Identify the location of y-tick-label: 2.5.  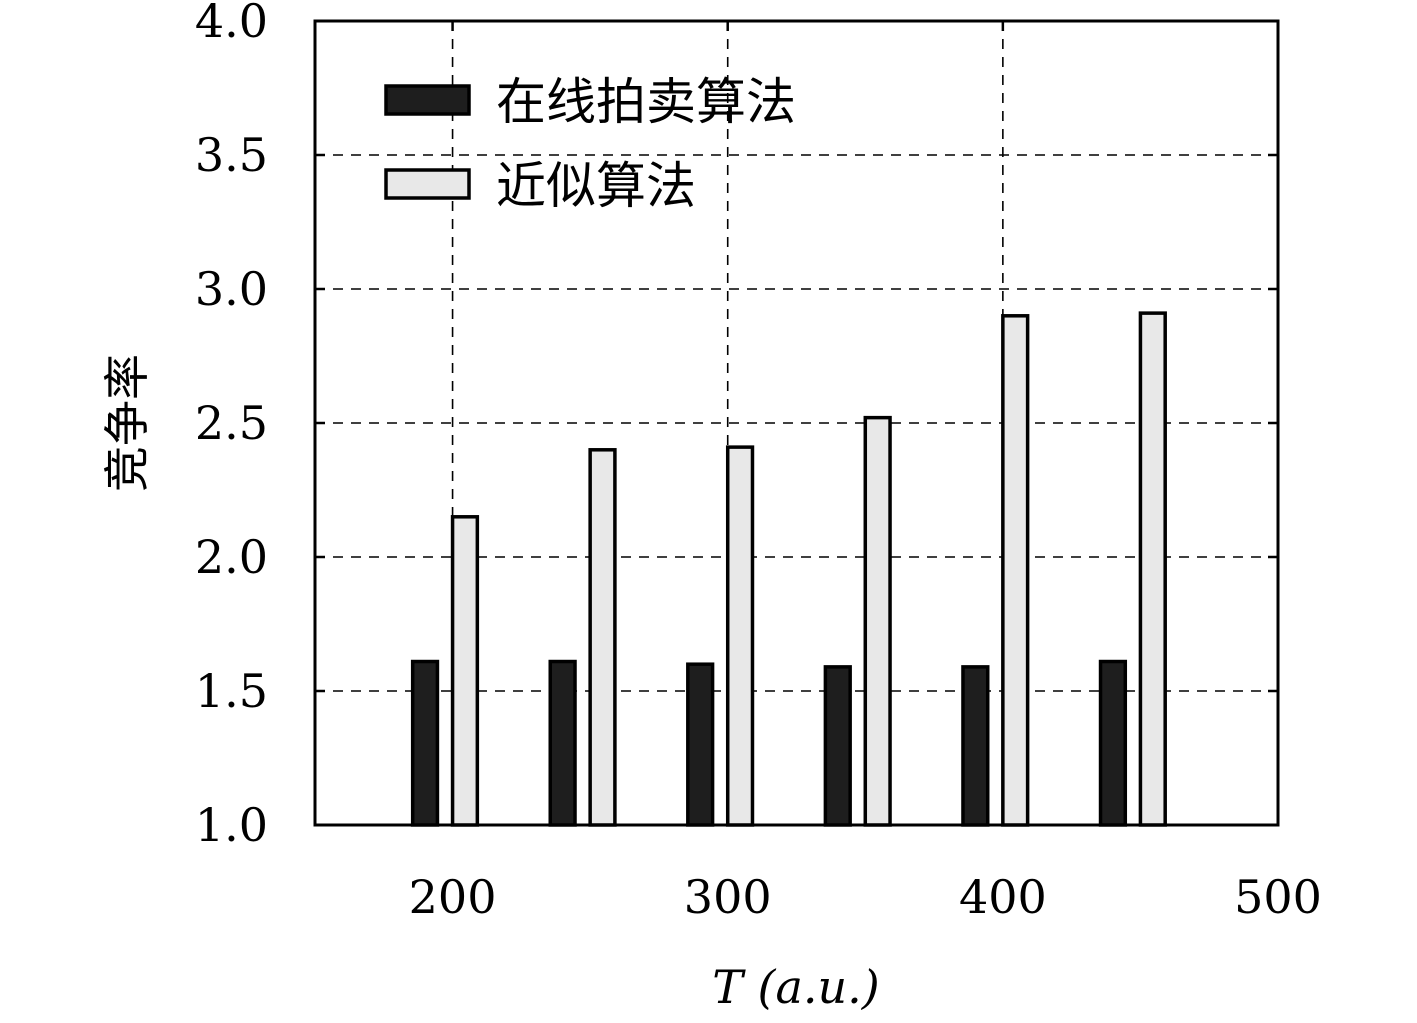
(231, 423).